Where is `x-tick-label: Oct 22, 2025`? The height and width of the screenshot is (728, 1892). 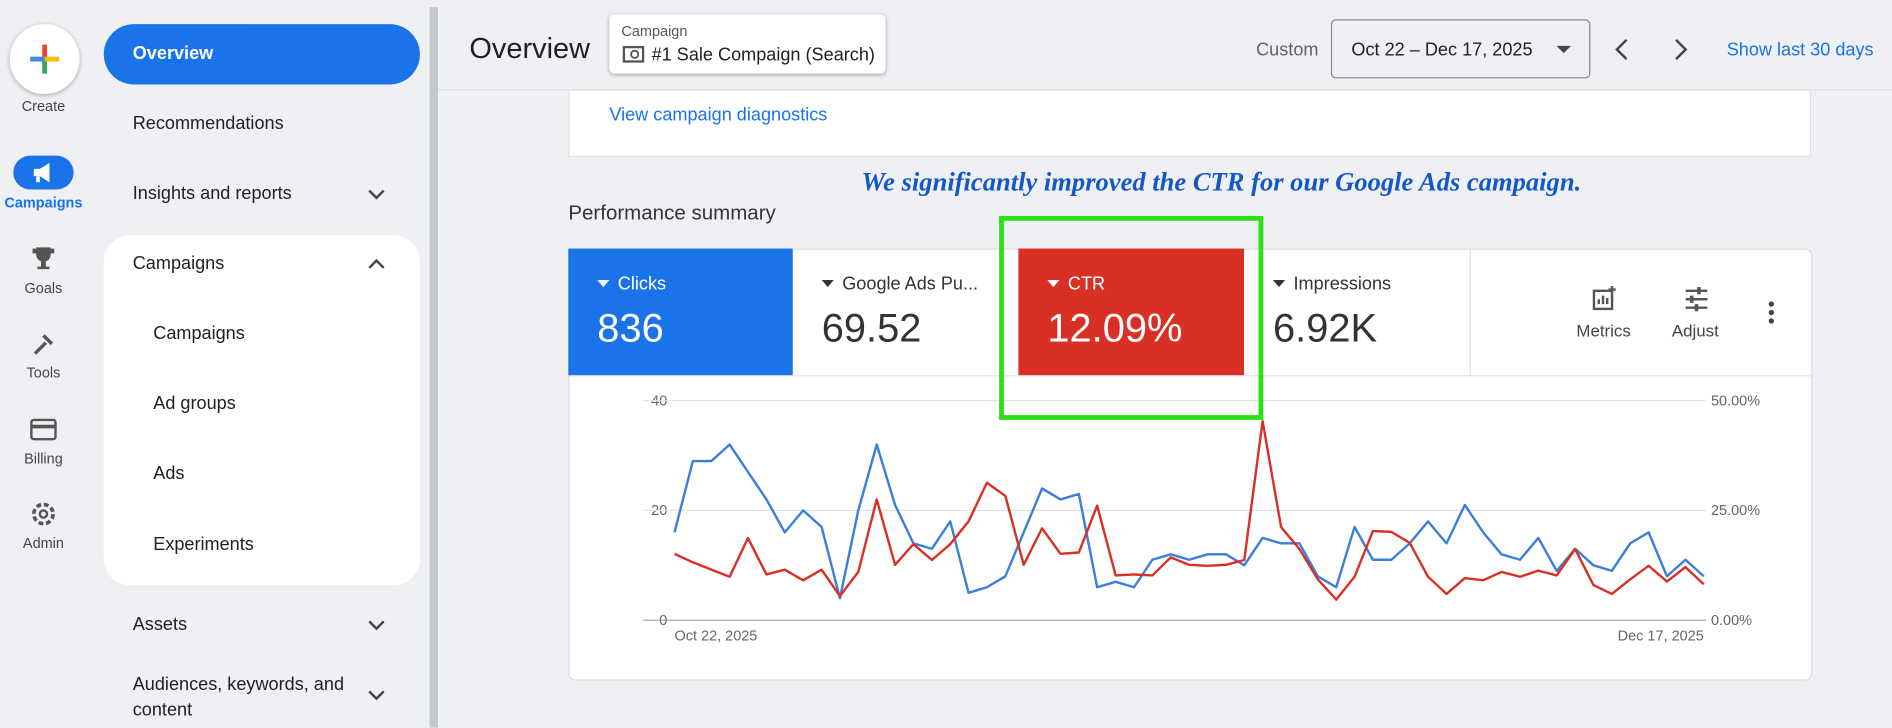
x-tick-label: Oct 22, 2025 is located at coordinates (716, 637).